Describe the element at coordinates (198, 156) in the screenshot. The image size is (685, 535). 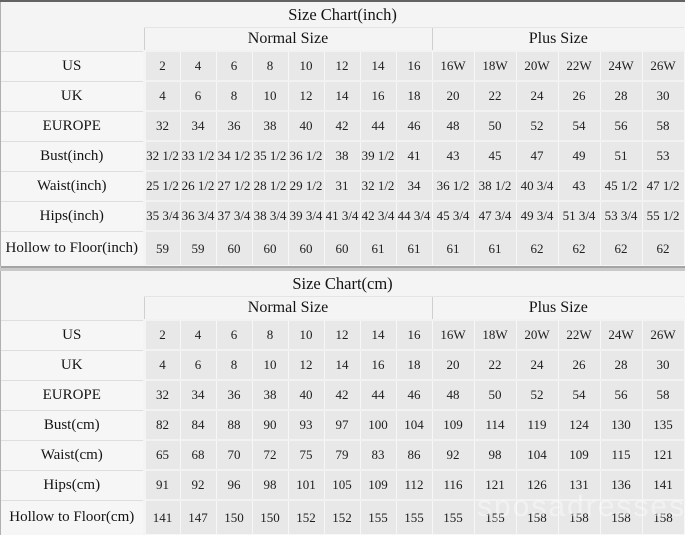
I see `size-cell: 33 1/2` at that location.